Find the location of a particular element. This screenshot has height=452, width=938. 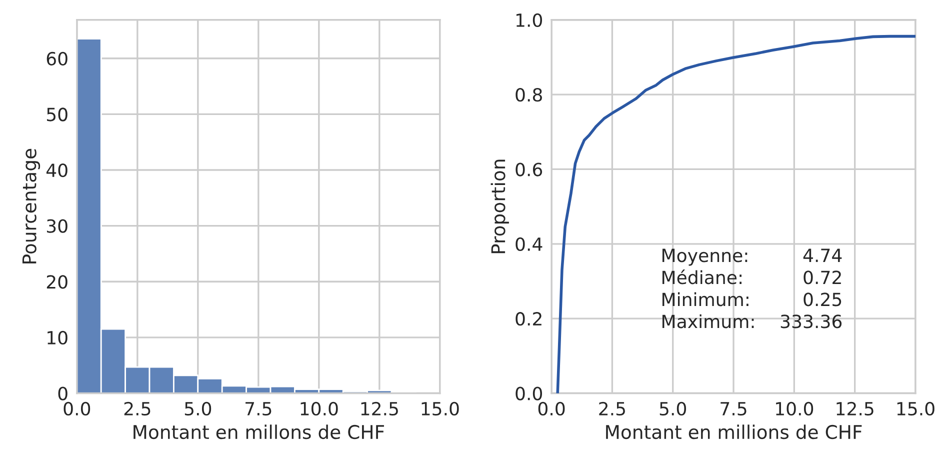

annotation: 4.74 is located at coordinates (822, 255).